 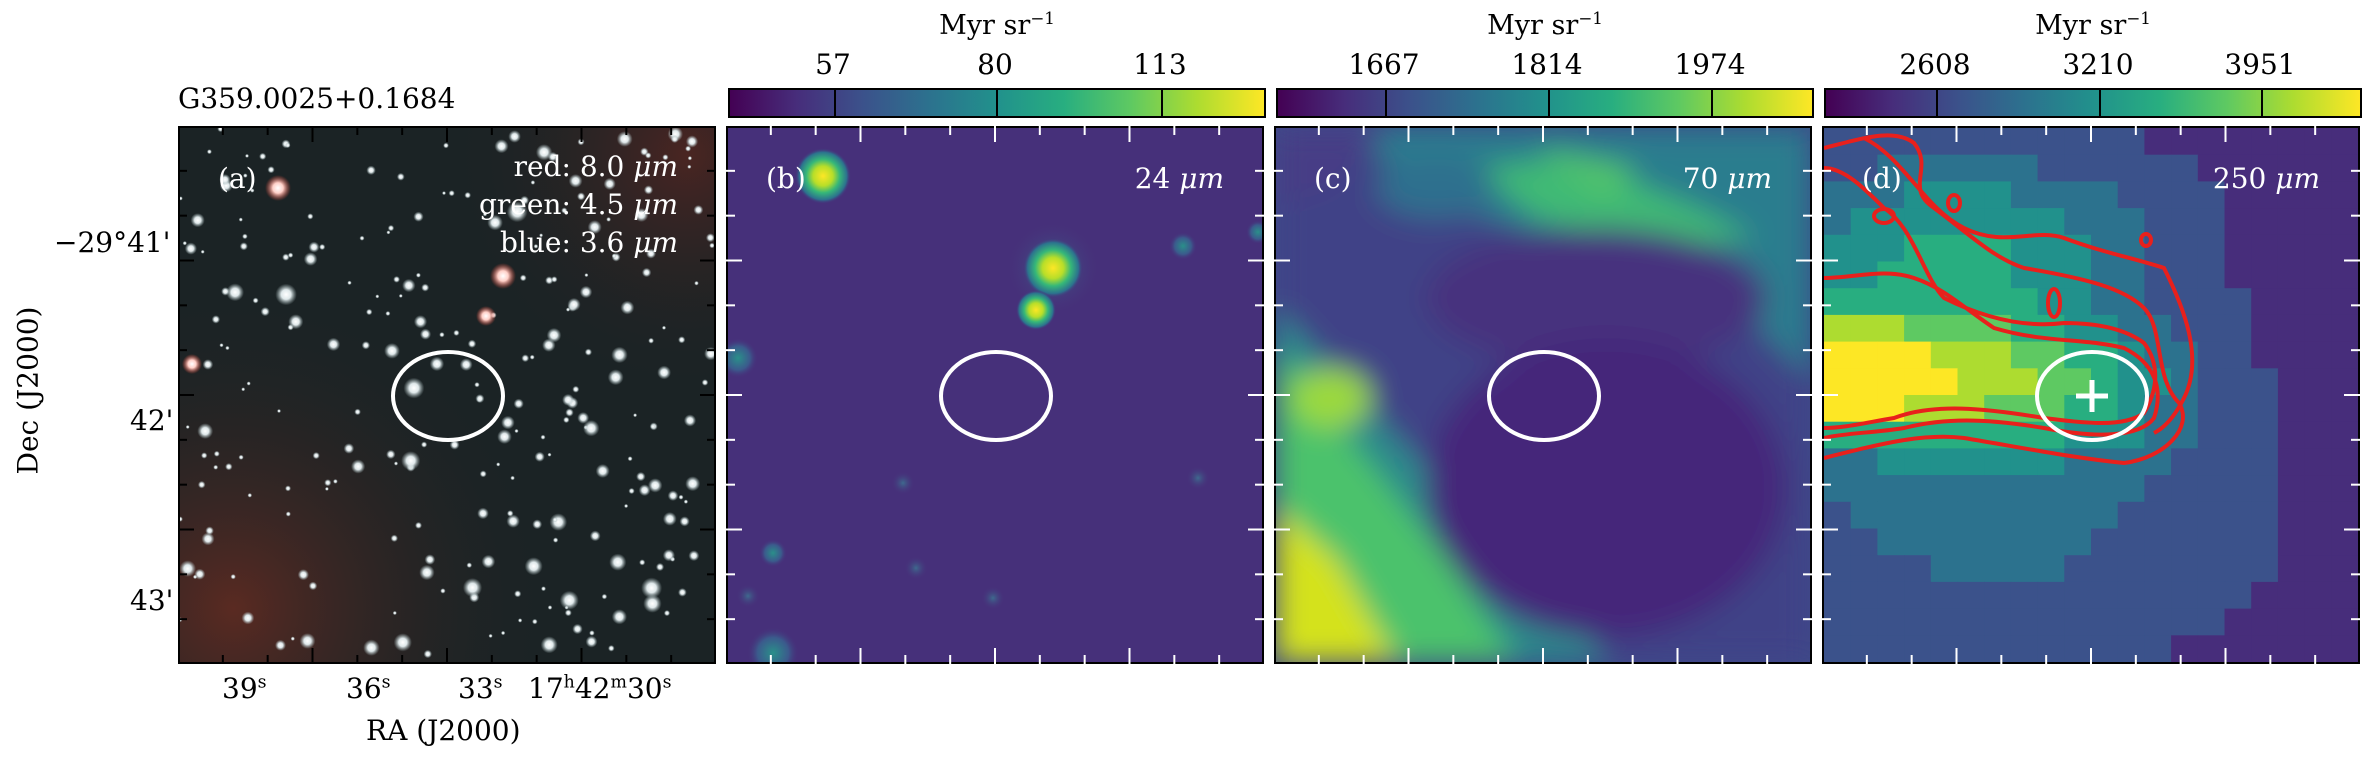 What do you see at coordinates (786, 178) in the screenshot?
I see `panel-tag: (b)` at bounding box center [786, 178].